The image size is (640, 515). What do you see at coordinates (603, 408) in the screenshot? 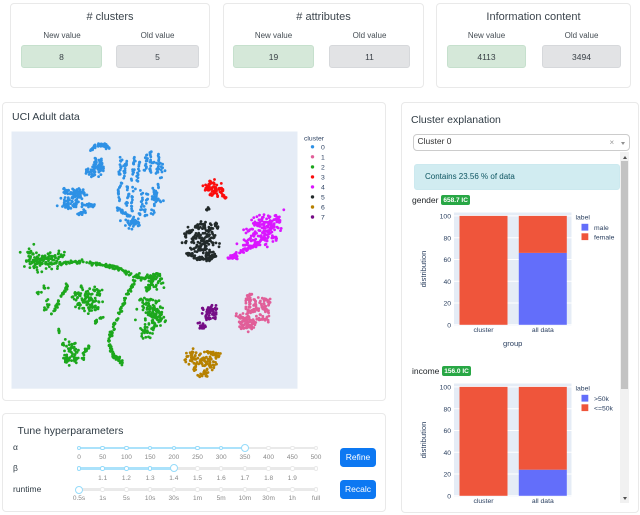
I see `svg-text: <=50k` at bounding box center [603, 408].